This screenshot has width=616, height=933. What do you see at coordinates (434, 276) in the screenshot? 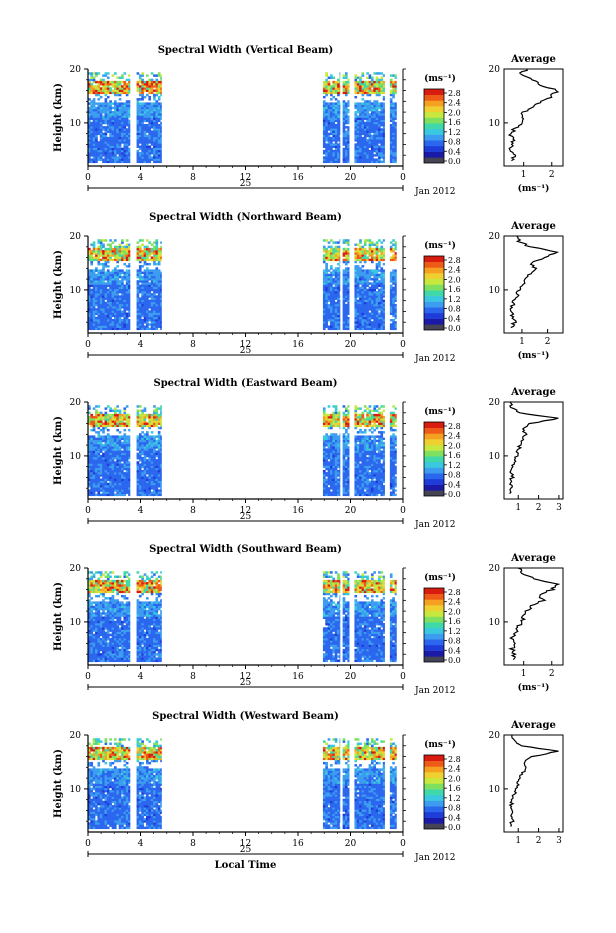
I see `colorbar-segment` at bounding box center [434, 276].